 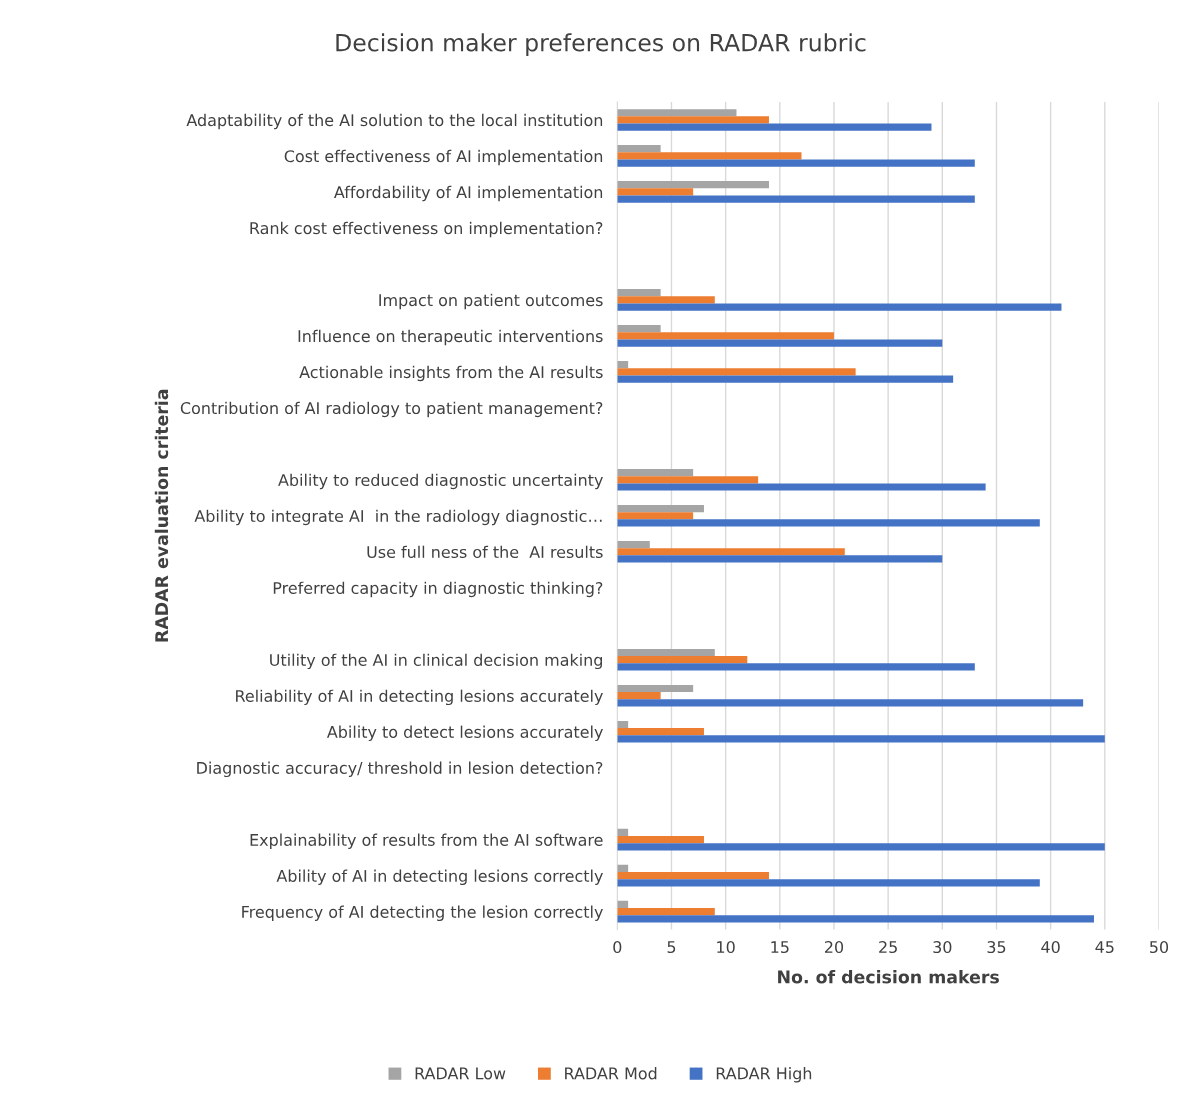 I want to click on x-tick-label: 5, so click(x=671, y=947).